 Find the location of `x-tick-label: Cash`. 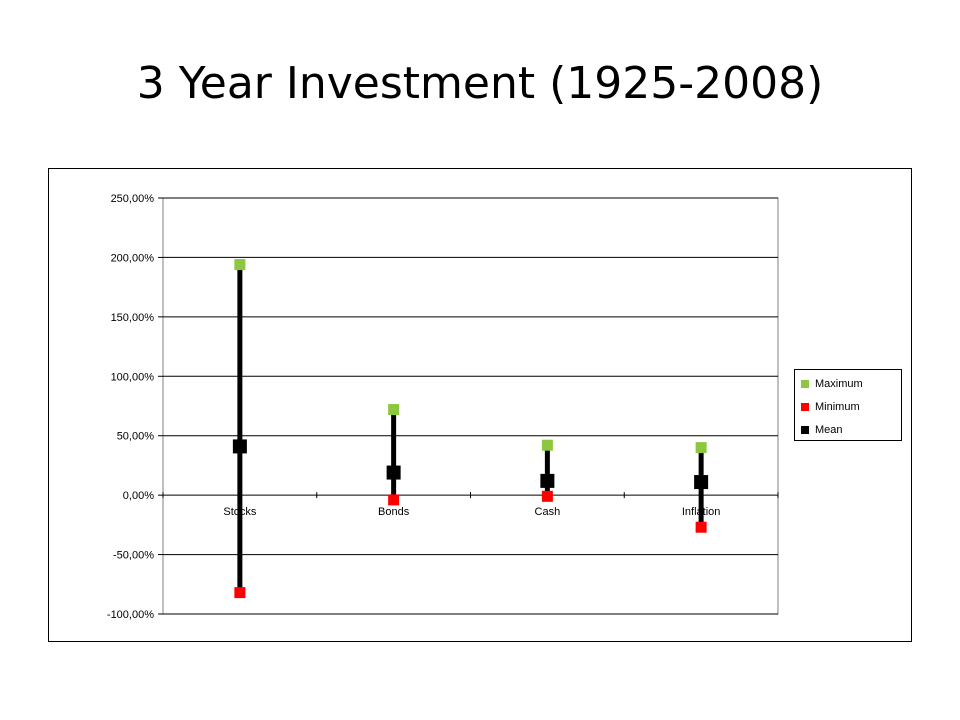

x-tick-label: Cash is located at coordinates (548, 512).